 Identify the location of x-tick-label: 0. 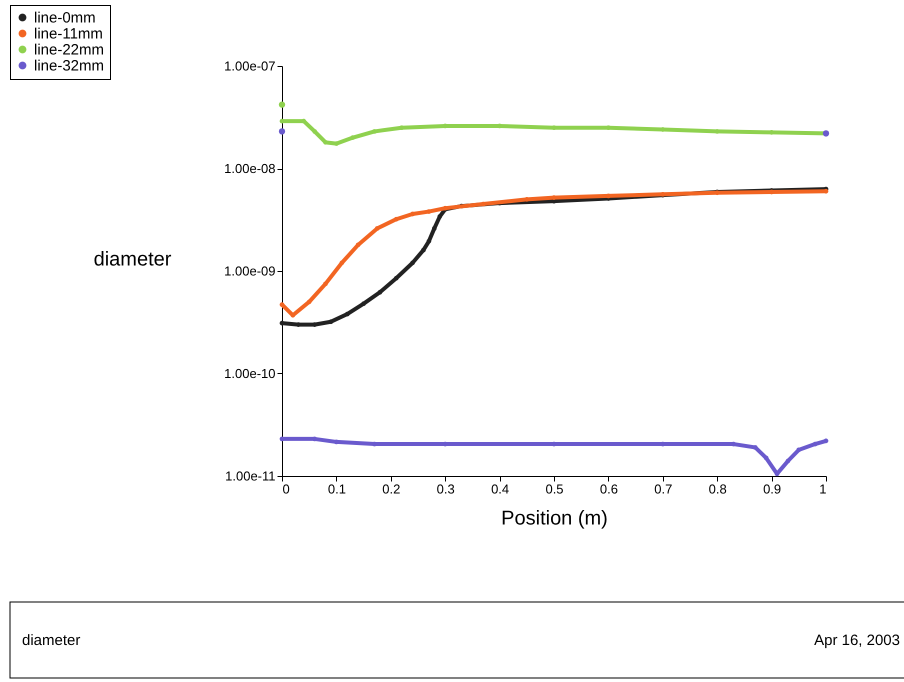
(286, 489).